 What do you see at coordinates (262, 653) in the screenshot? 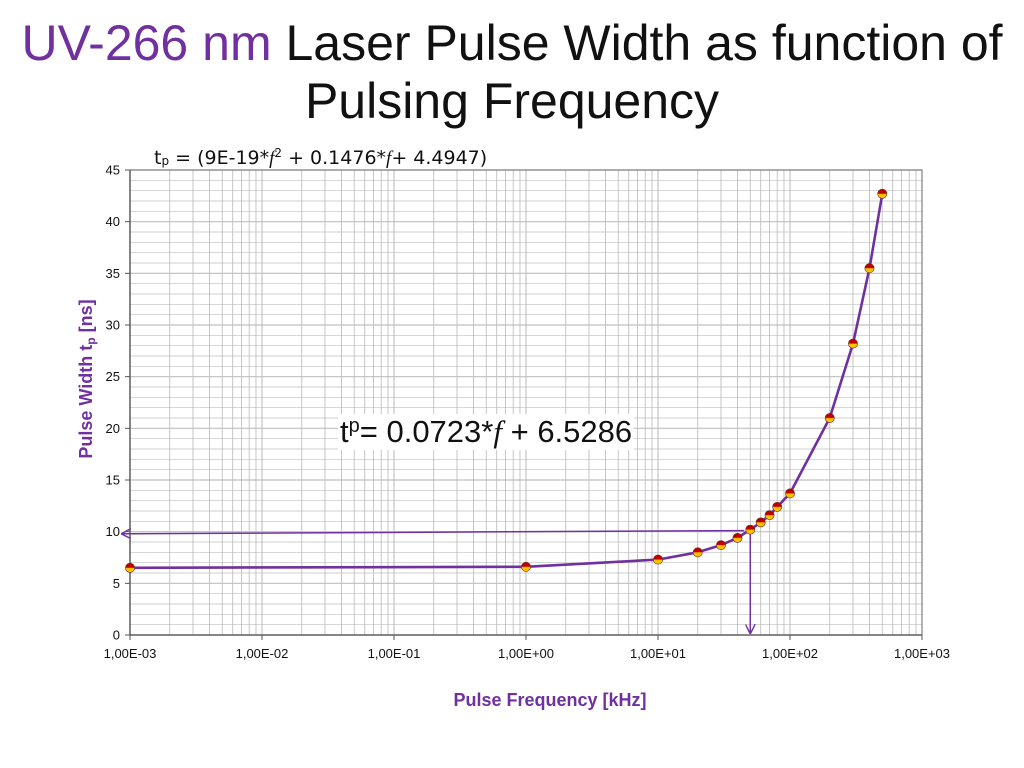
I see `x-tick-label: 1,00E-02` at bounding box center [262, 653].